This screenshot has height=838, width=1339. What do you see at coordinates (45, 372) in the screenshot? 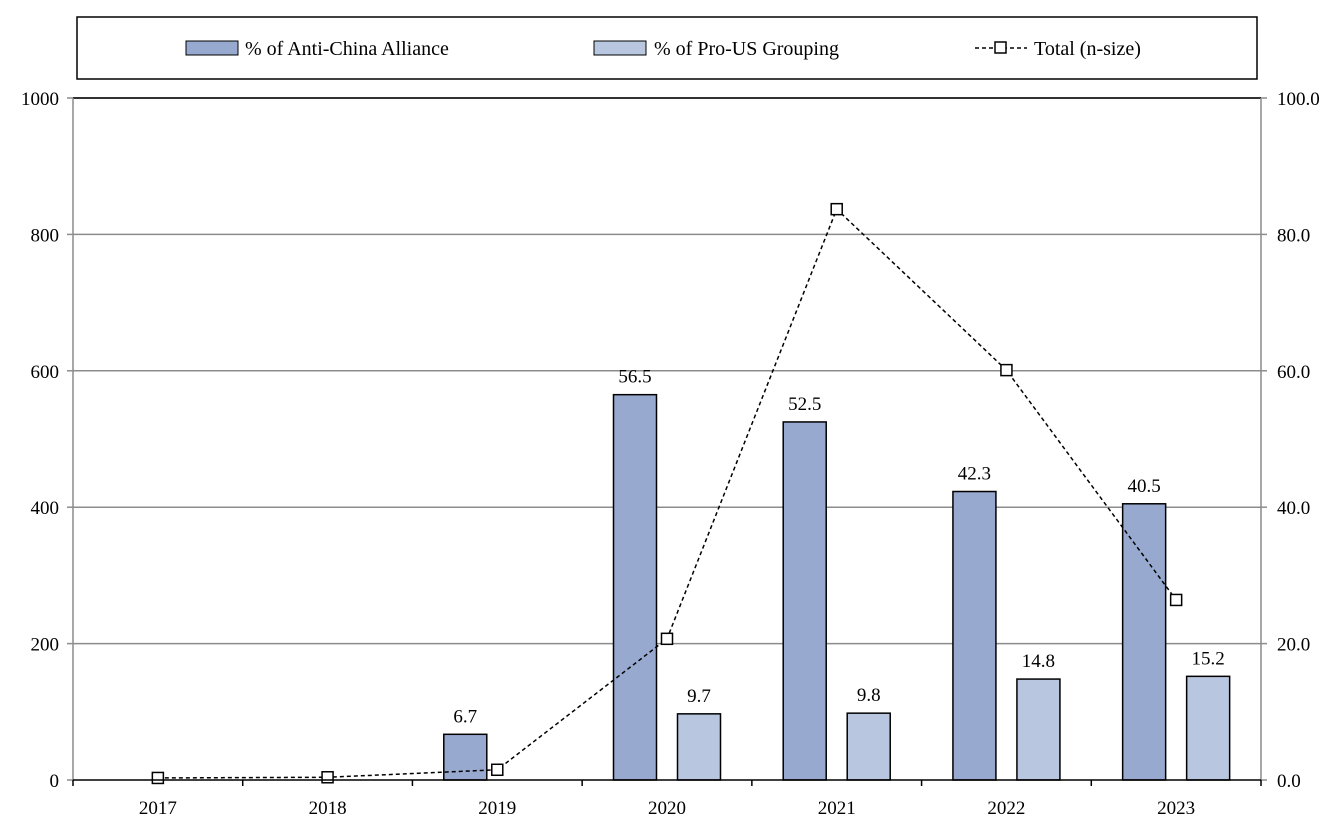
I see `y-left-tick-label: 600` at bounding box center [45, 372].